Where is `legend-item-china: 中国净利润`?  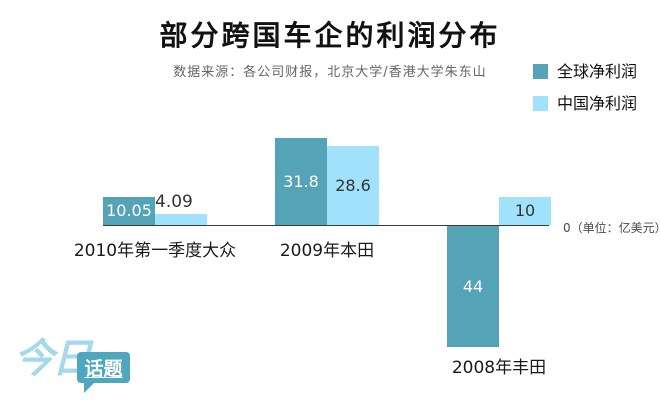 legend-item-china: 中国净利润 is located at coordinates (585, 103).